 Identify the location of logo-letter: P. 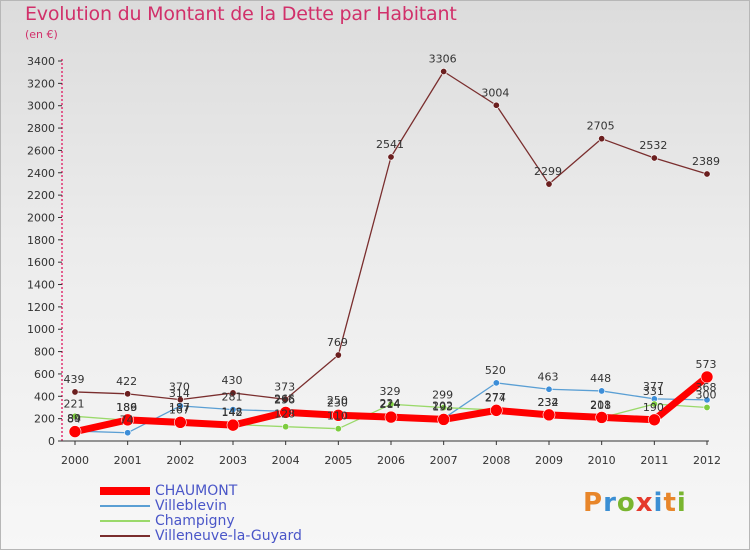
(593, 503).